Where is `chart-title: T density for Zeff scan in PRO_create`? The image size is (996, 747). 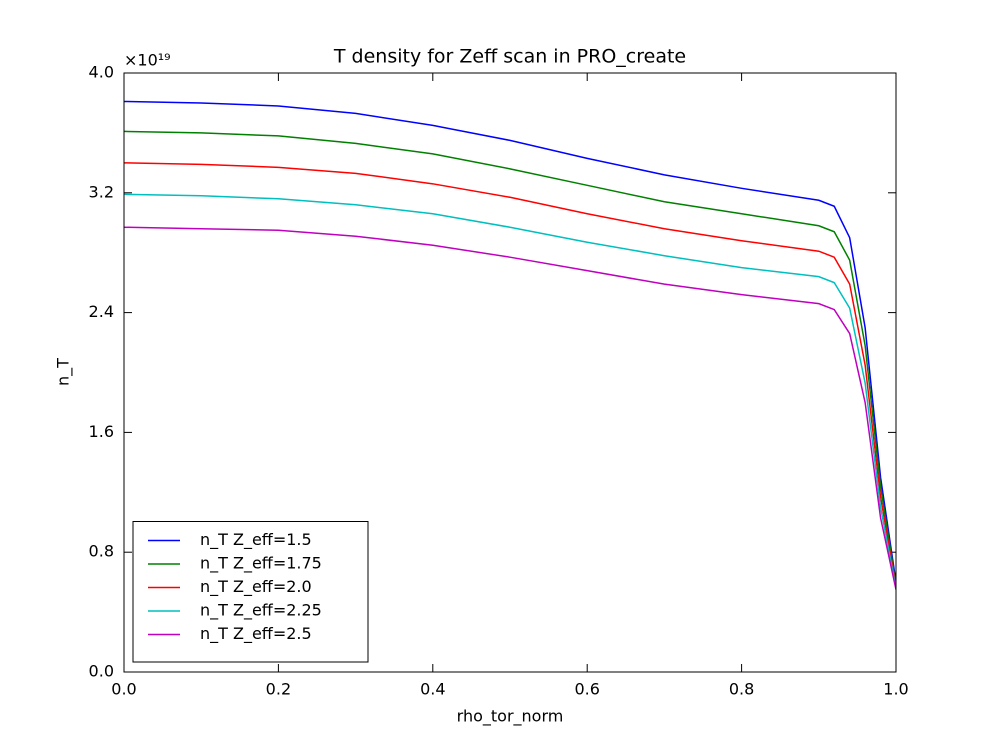 chart-title: T density for Zeff scan in PRO_create is located at coordinates (509, 57).